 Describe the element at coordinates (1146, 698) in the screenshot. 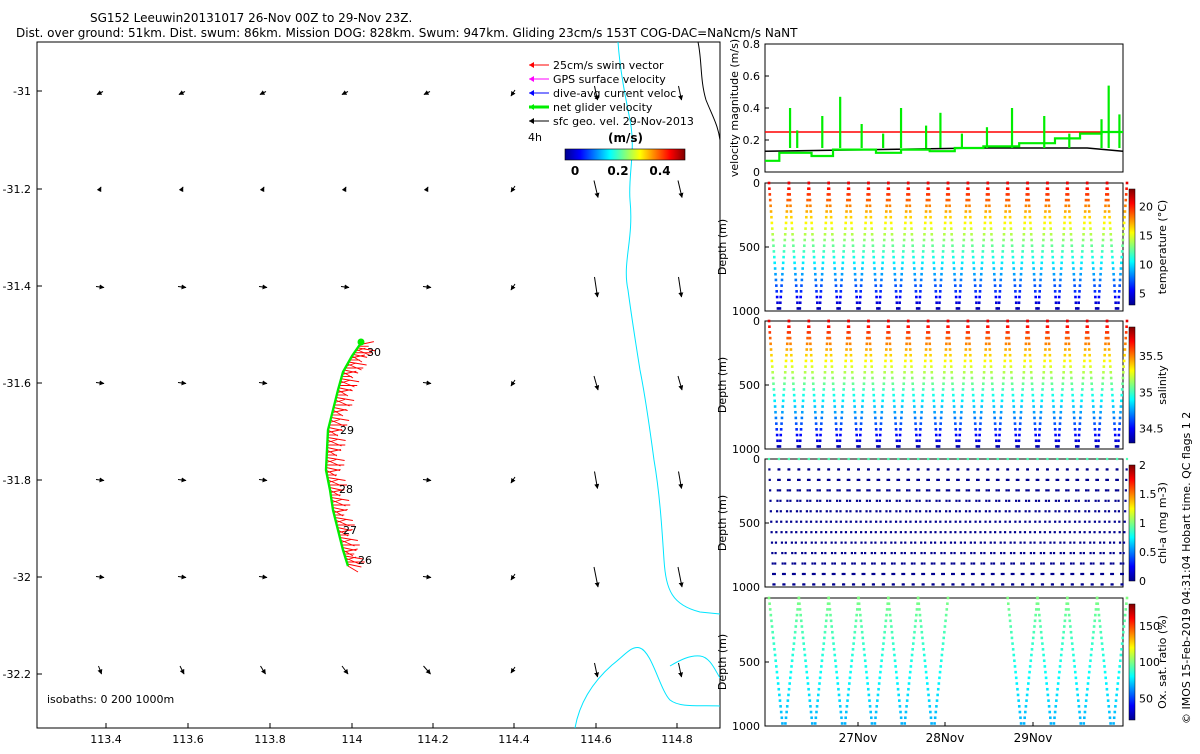

I see `profile-colorbar-tick: 50` at that location.